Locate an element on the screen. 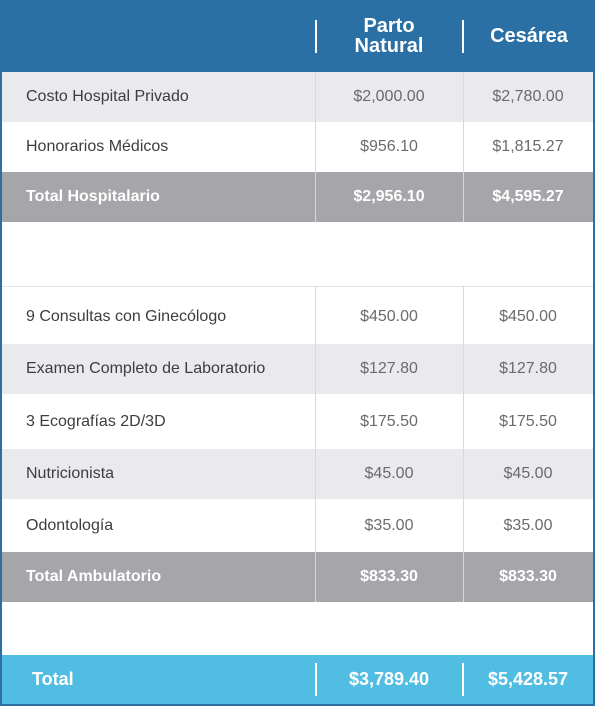 This screenshot has height=709, width=599. cesarea-value: $833.30 is located at coordinates (528, 576).